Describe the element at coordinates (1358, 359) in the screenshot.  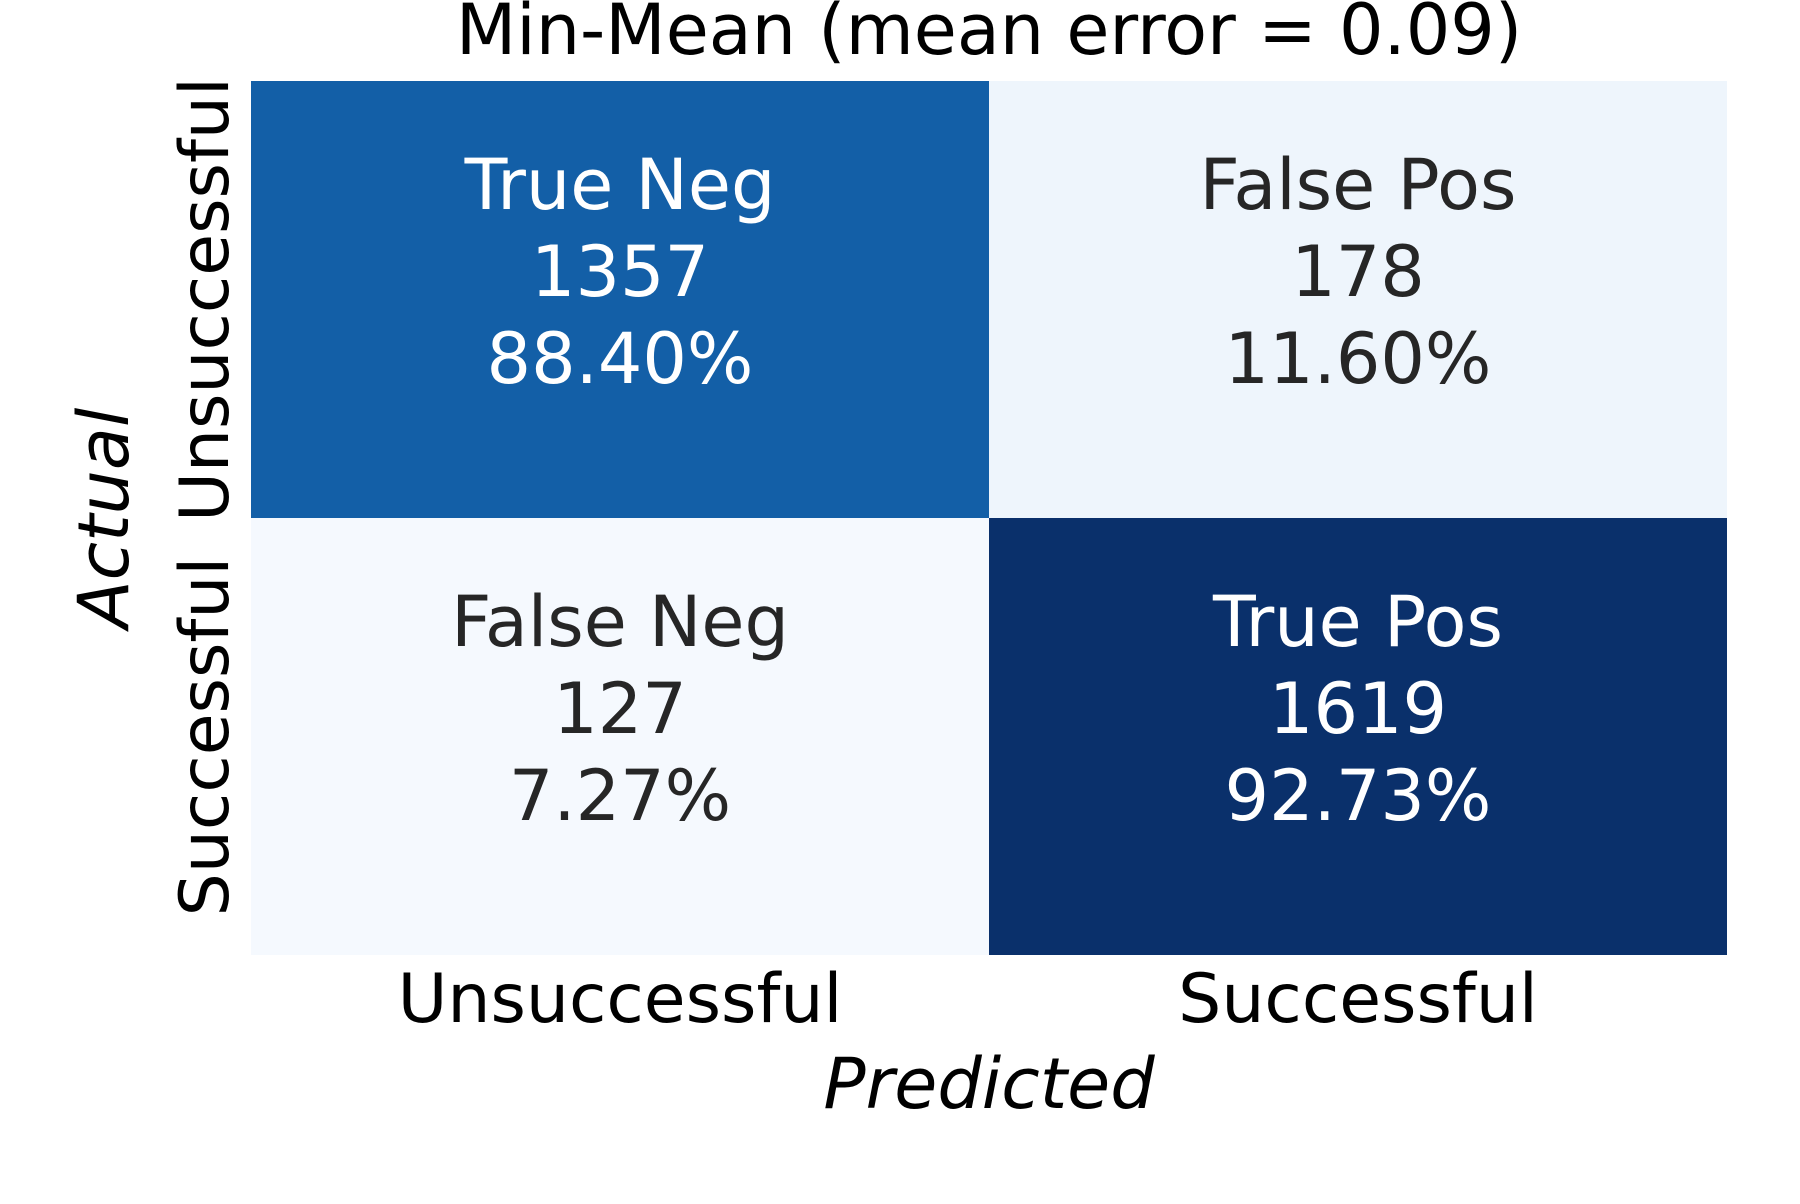
I see `cell-percent: 11.60%` at that location.